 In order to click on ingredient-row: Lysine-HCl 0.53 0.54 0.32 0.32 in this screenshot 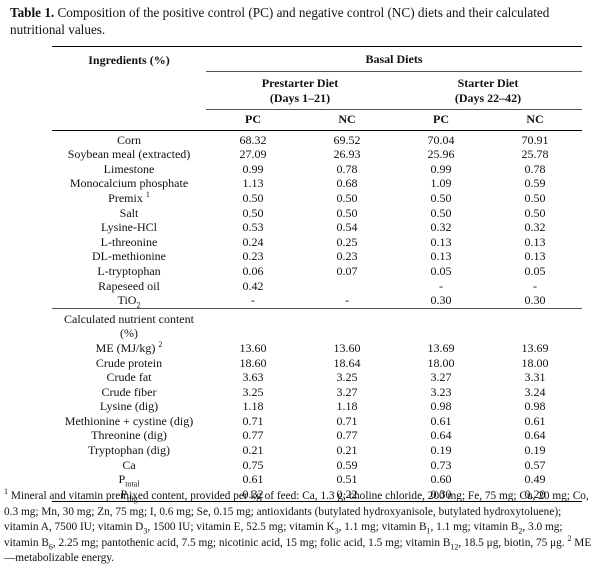, I will do `click(317, 227)`.